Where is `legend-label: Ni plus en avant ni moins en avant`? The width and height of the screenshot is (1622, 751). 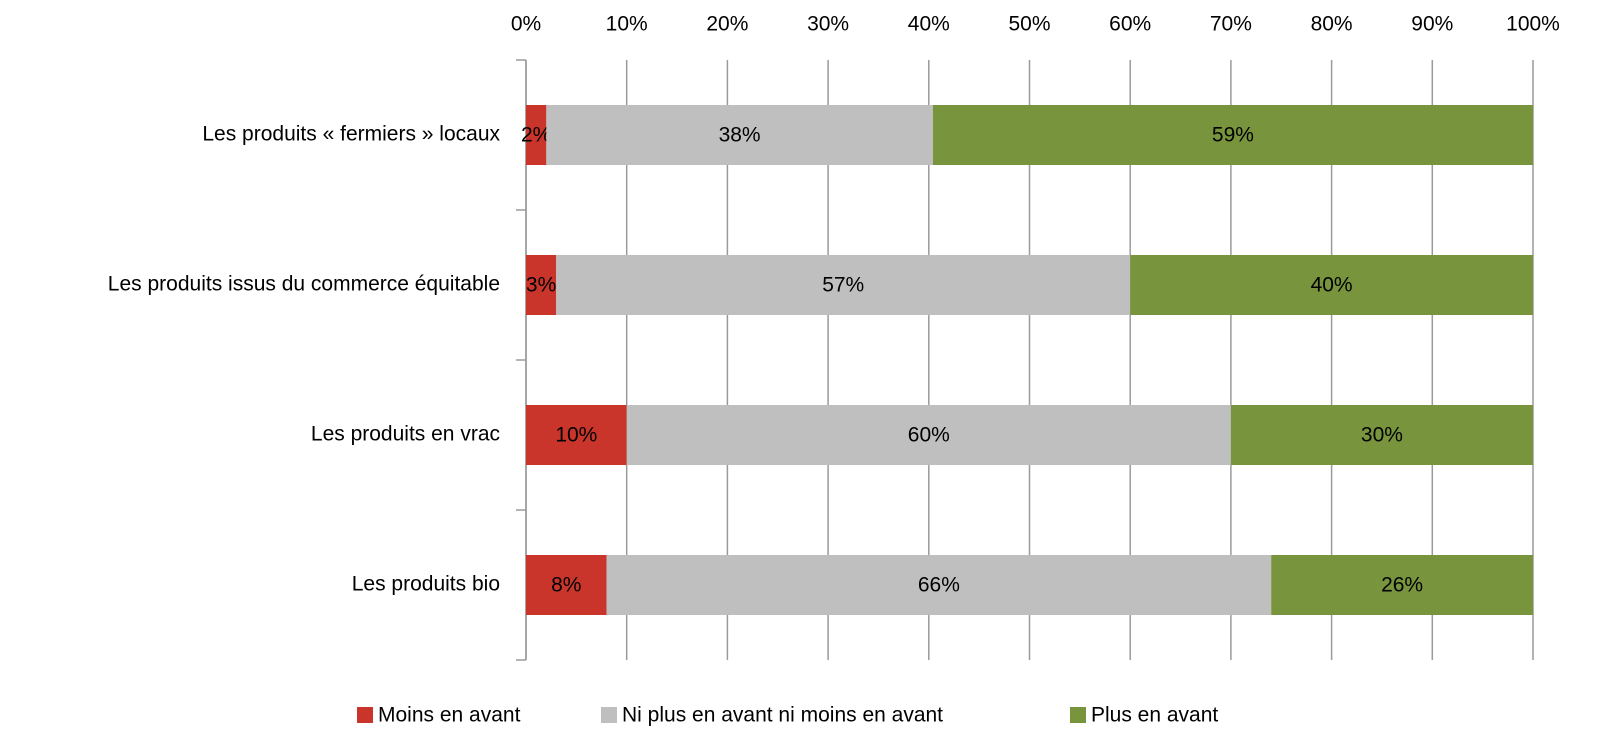 legend-label: Ni plus en avant ni moins en avant is located at coordinates (782, 715).